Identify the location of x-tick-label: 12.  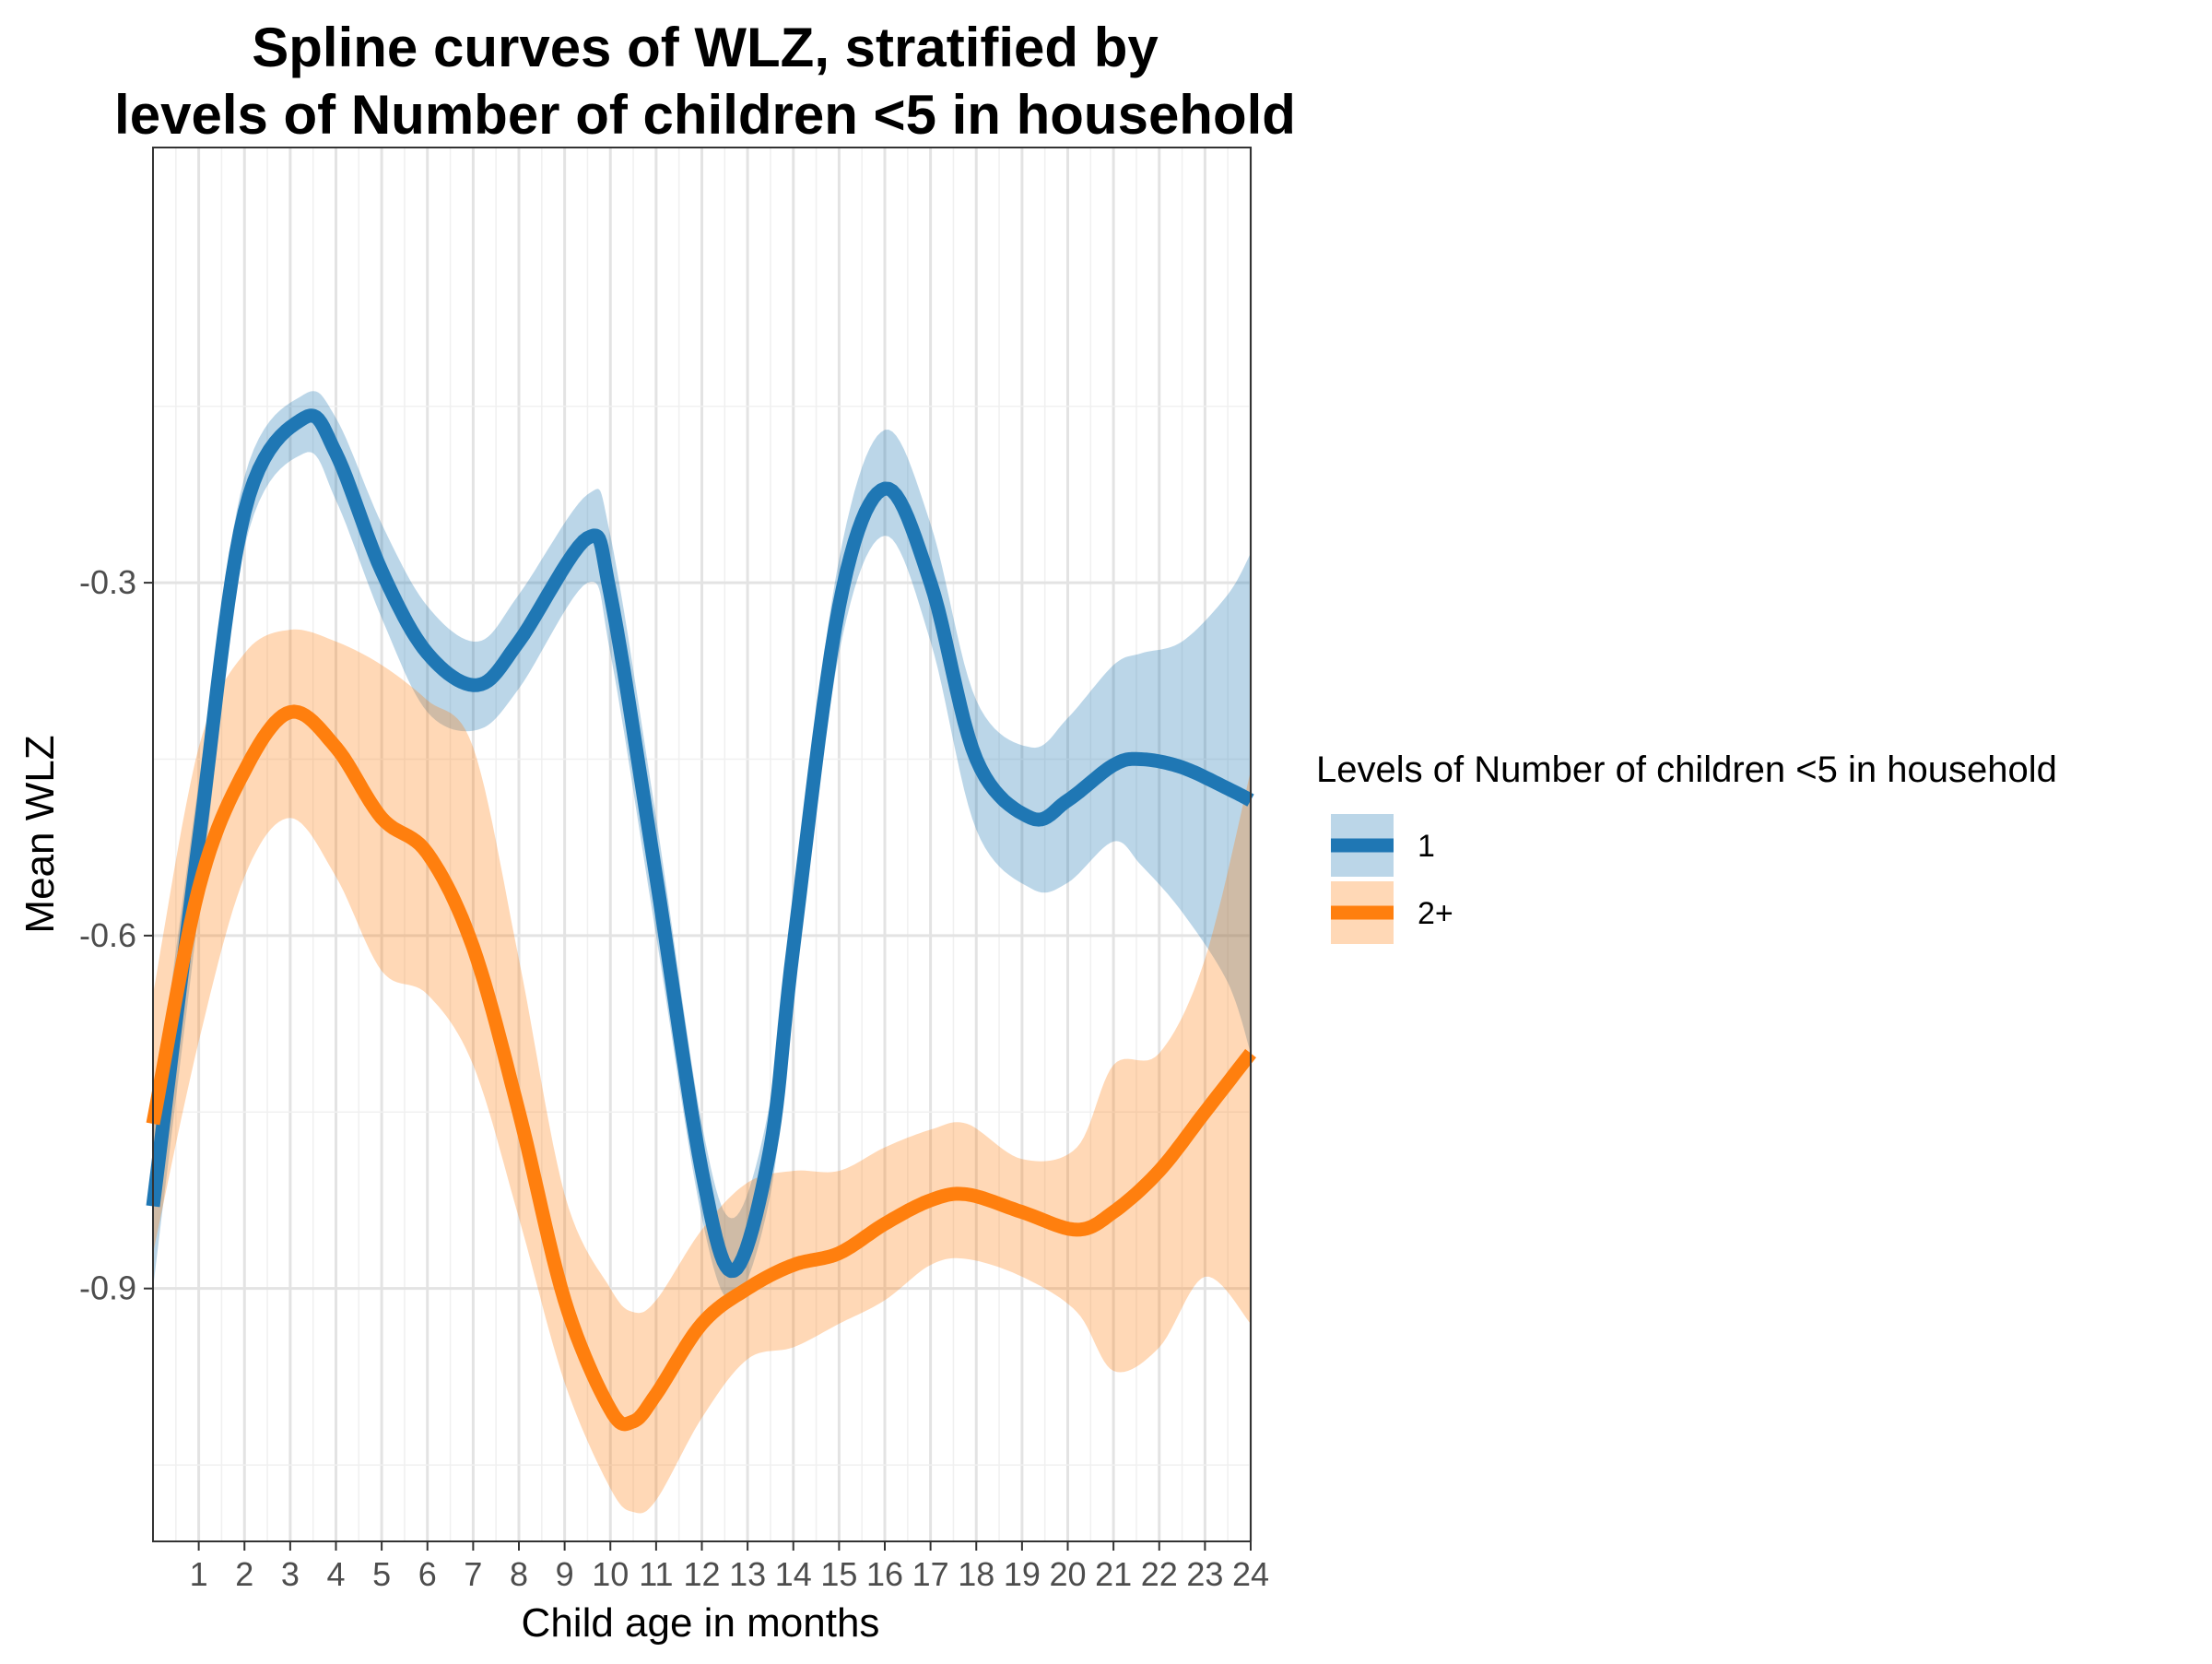
(701, 1574).